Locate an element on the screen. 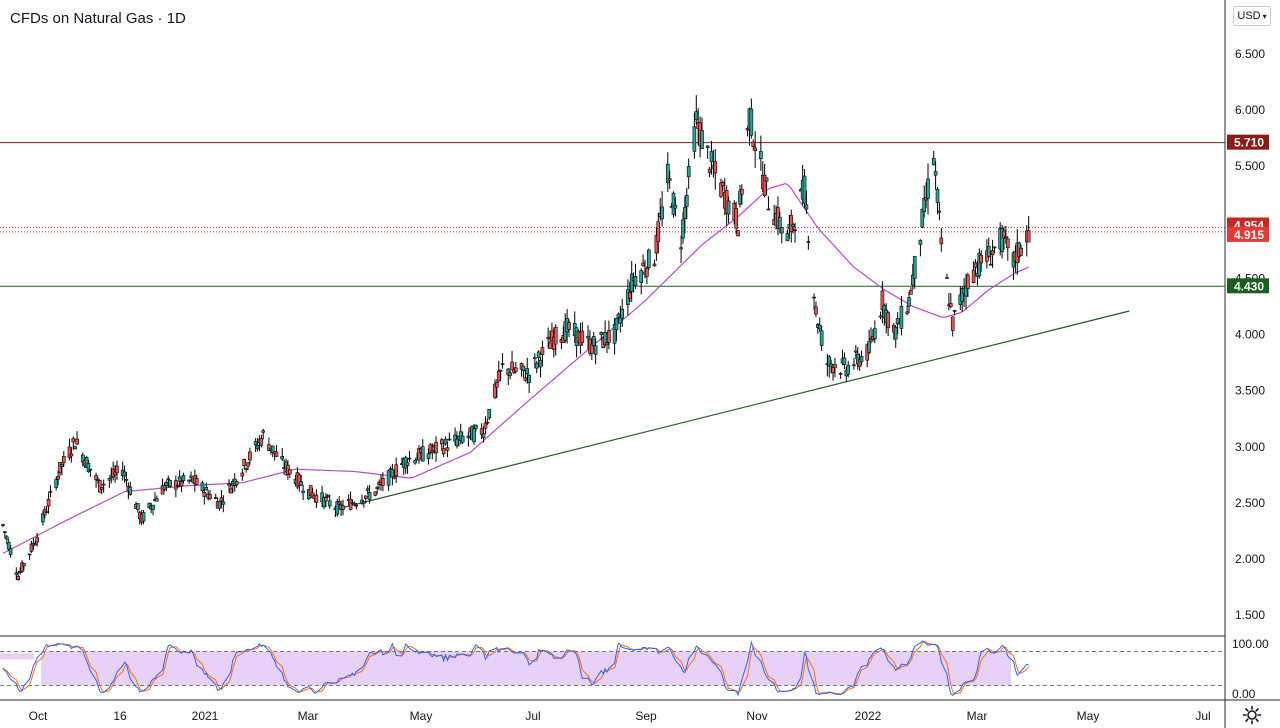 This screenshot has width=1280, height=728. x-tick-label: May is located at coordinates (421, 716).